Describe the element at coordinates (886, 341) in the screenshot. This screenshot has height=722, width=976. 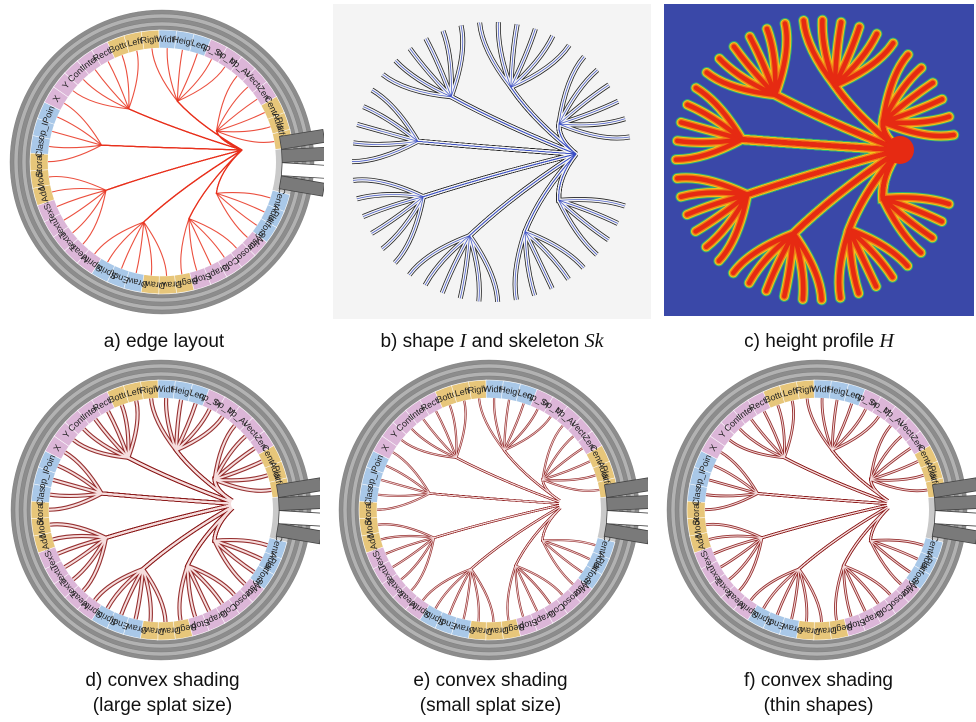
I see `caption-c-symbol-h: H` at that location.